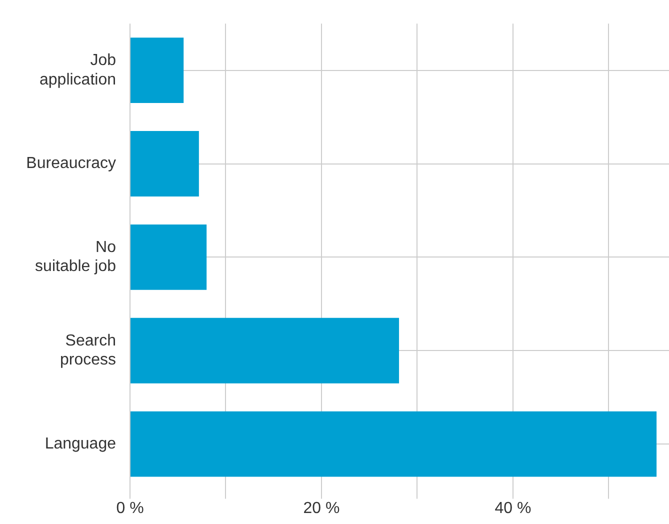  Describe the element at coordinates (80, 443) in the screenshot. I see `y-tick-label: Language` at that location.